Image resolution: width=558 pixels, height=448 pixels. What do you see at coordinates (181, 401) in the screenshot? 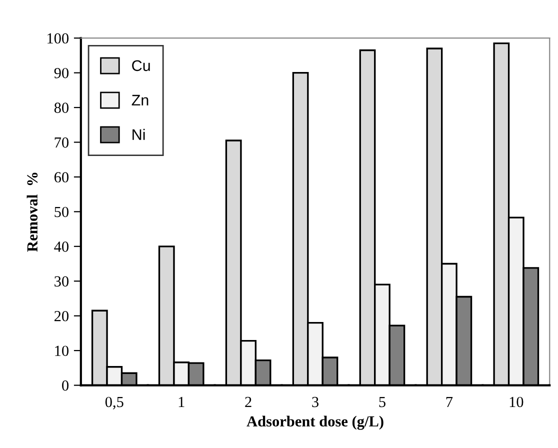
I see `x-tick-label: 1` at bounding box center [181, 401].